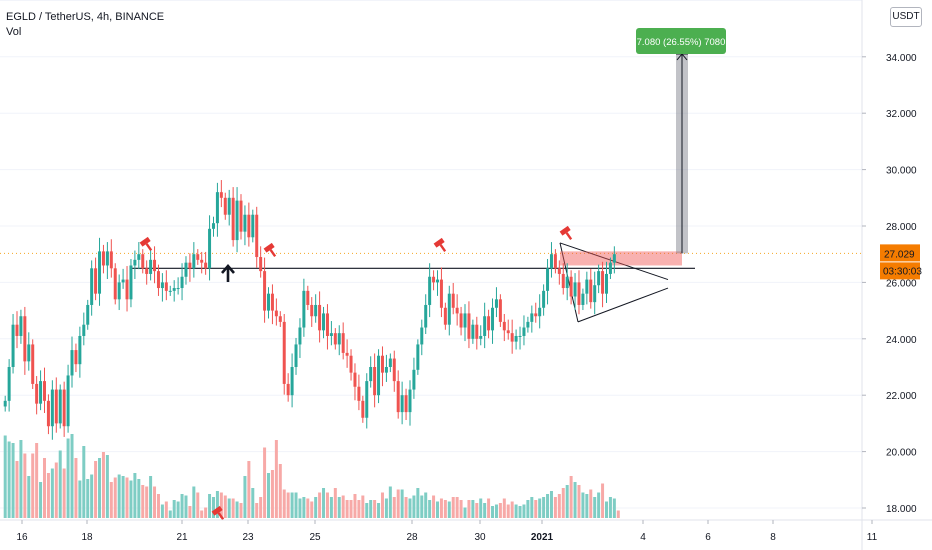  I want to click on time-tick-label: 4, so click(643, 537).